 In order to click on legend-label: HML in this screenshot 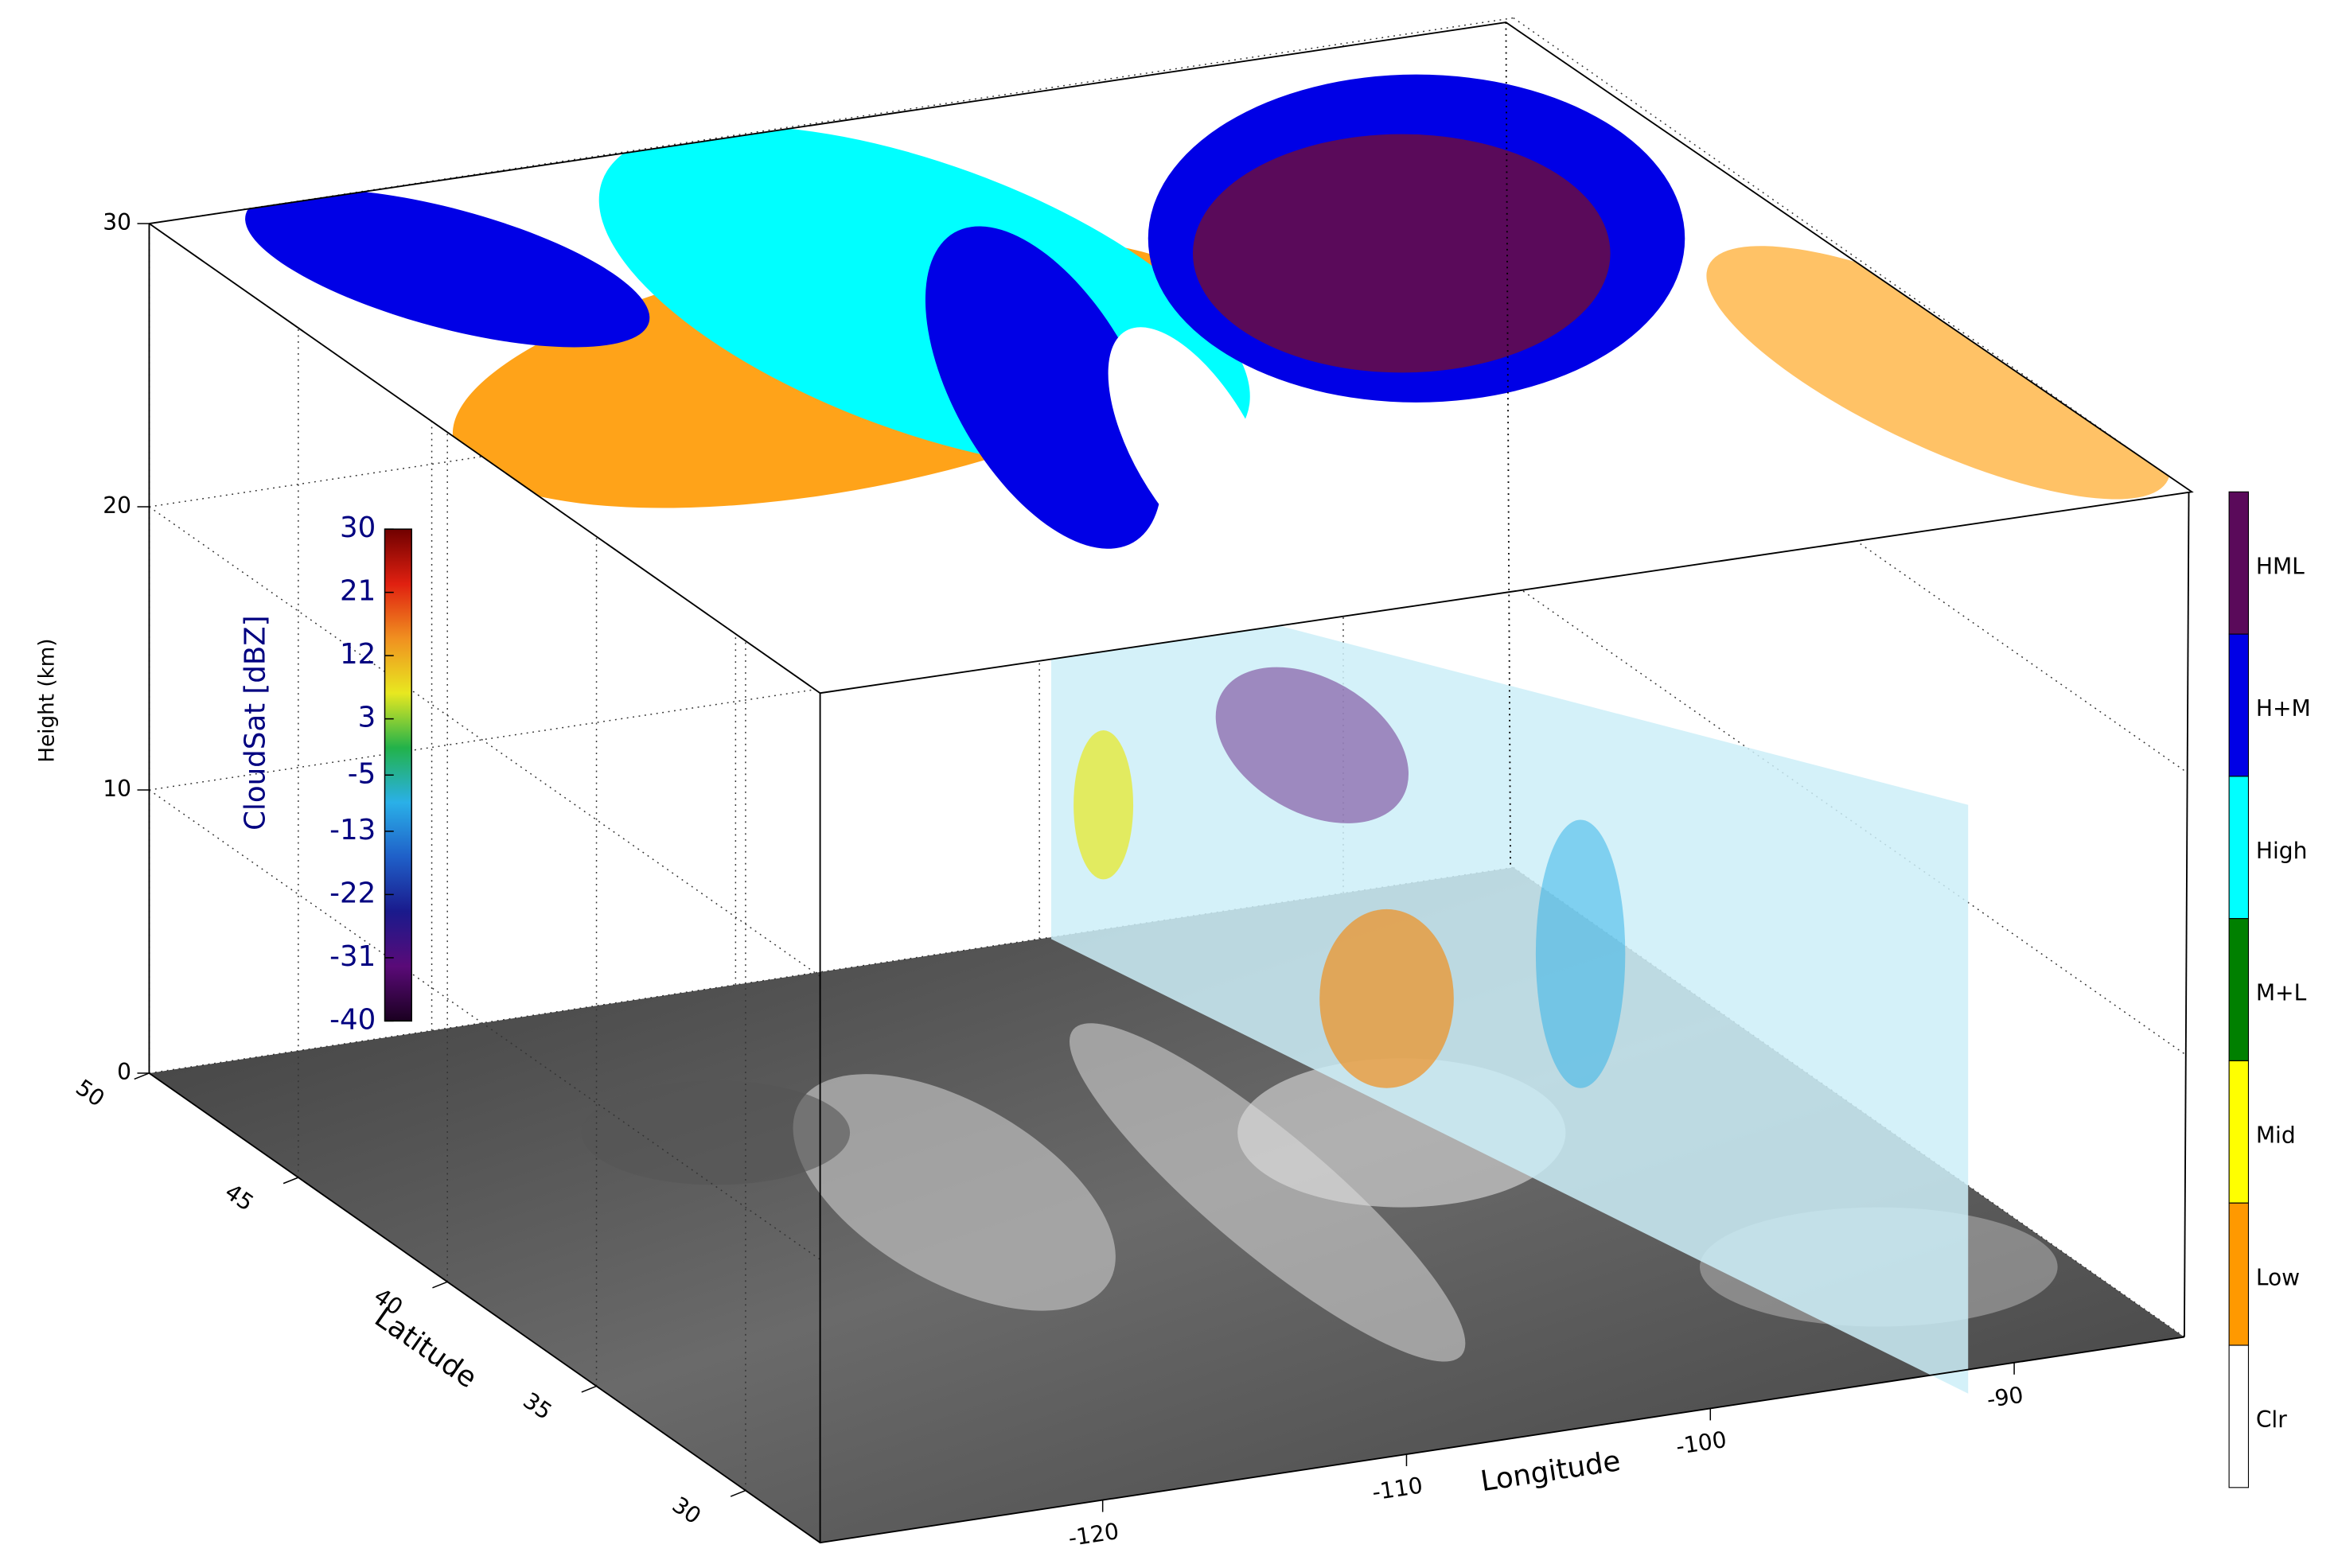, I will do `click(2280, 566)`.